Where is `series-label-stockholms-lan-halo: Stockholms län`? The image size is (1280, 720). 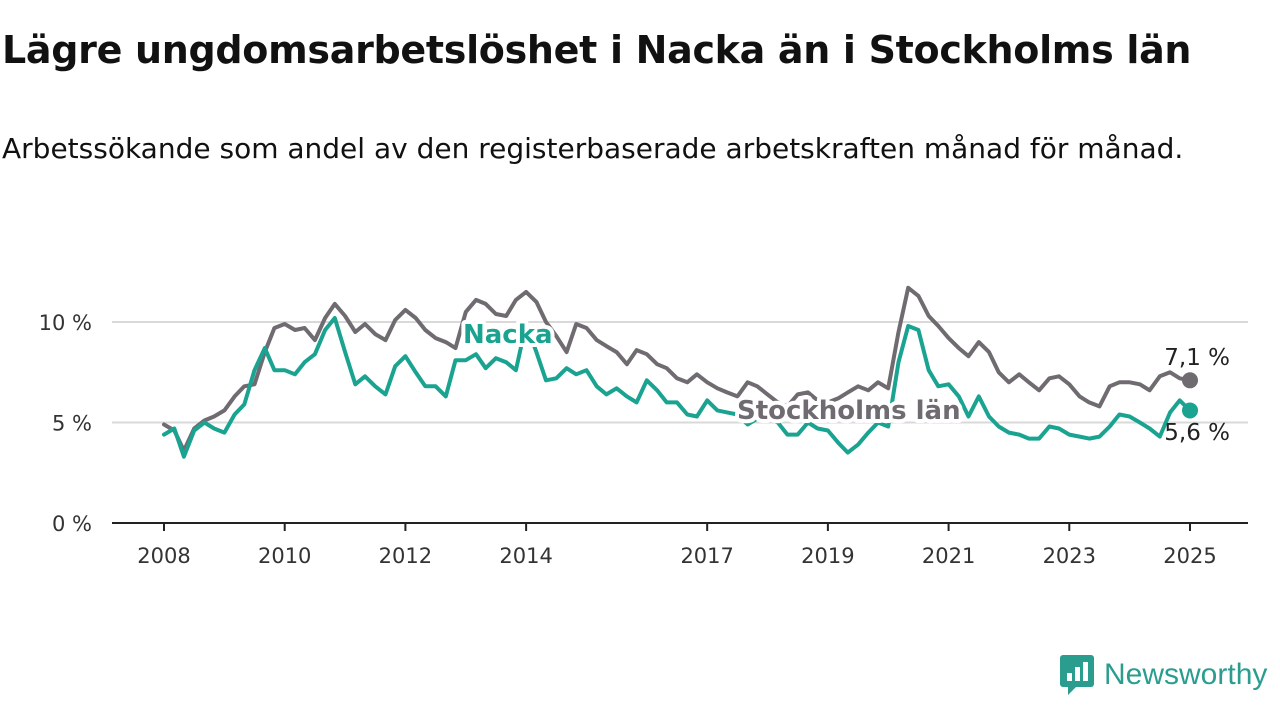 series-label-stockholms-lan-halo: Stockholms län is located at coordinates (849, 411).